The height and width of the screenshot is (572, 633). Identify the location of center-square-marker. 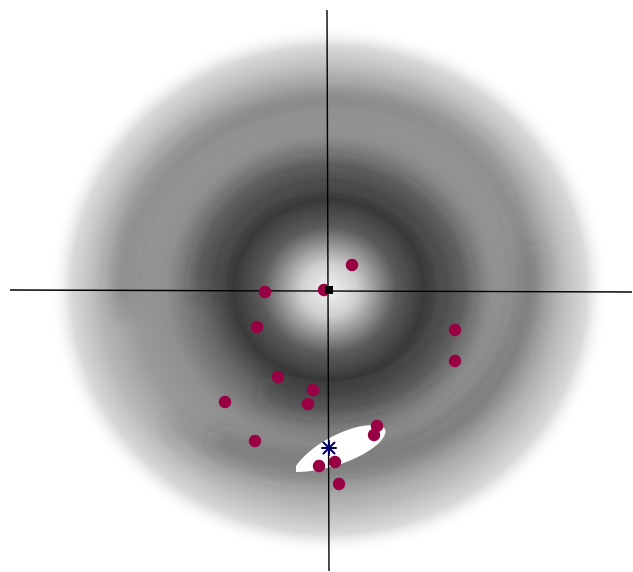
(329, 290).